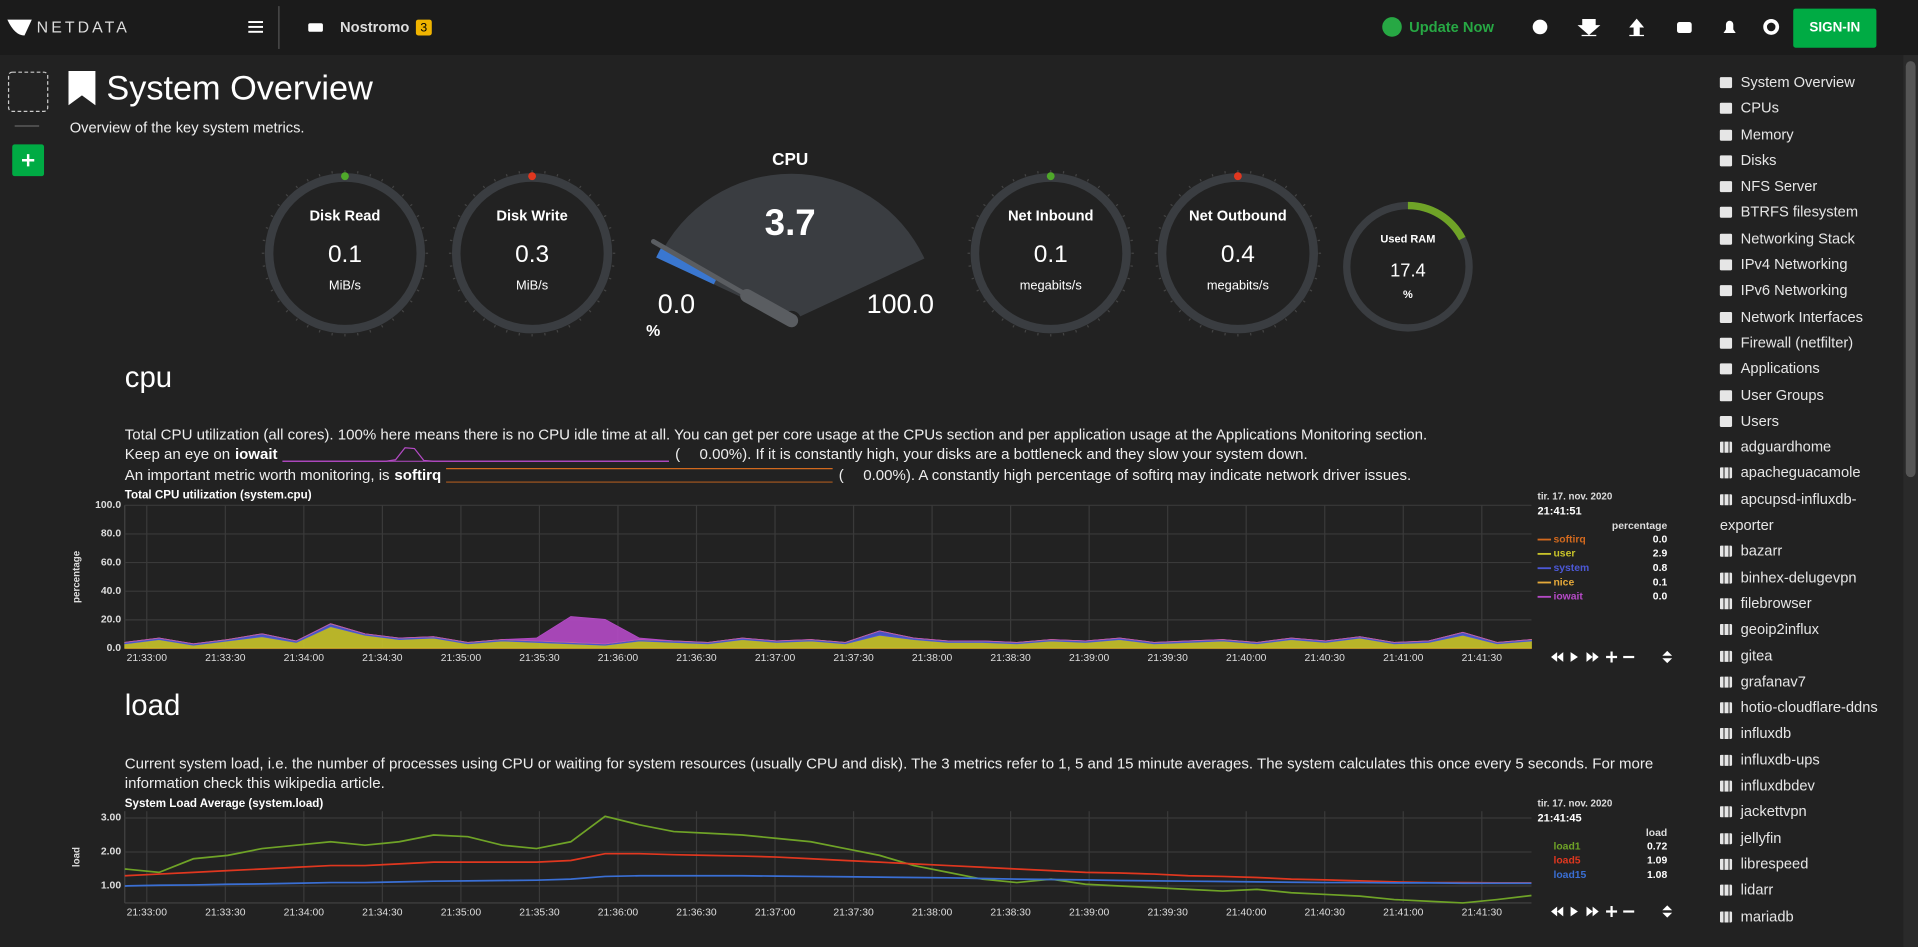 The height and width of the screenshot is (947, 1918). I want to click on update-button: Update Now, so click(1451, 28).